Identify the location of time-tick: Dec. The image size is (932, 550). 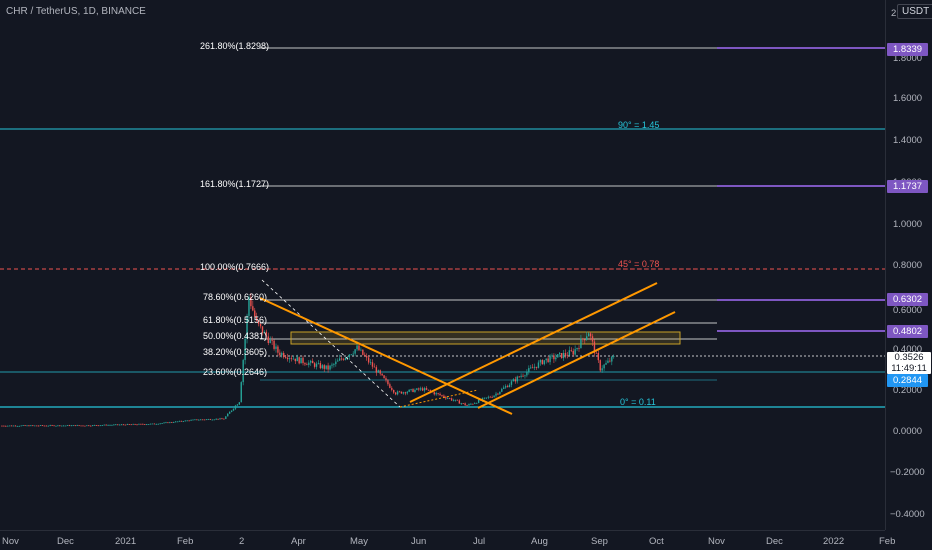
(774, 541).